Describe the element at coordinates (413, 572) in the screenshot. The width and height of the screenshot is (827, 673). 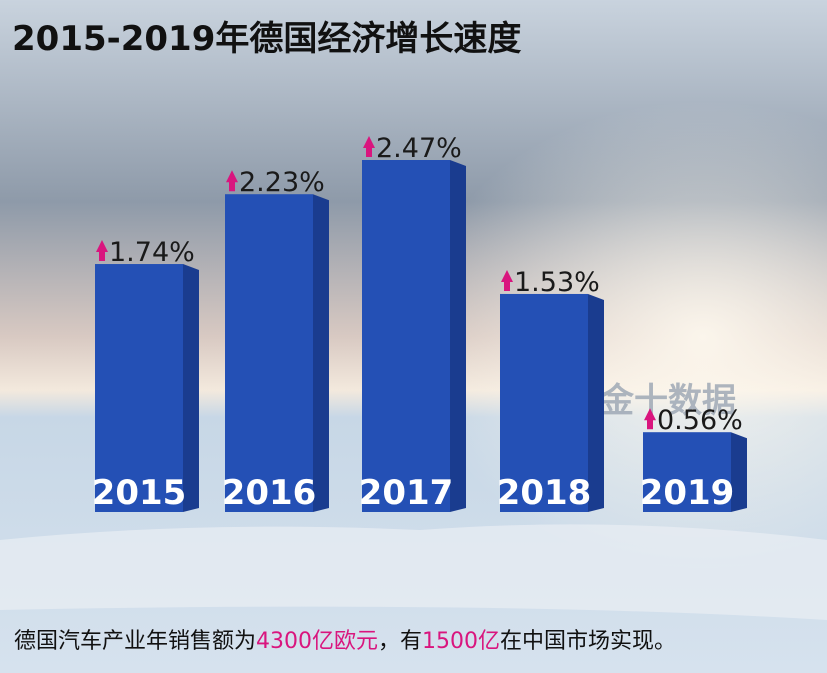
I see `map-shape` at that location.